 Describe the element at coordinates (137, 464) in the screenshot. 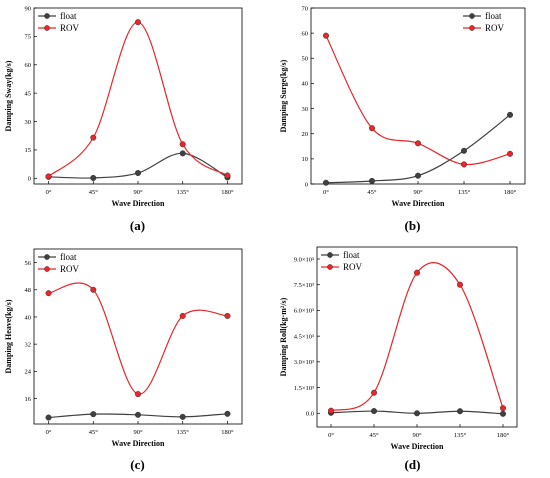

I see `panel-caption: (c)` at that location.